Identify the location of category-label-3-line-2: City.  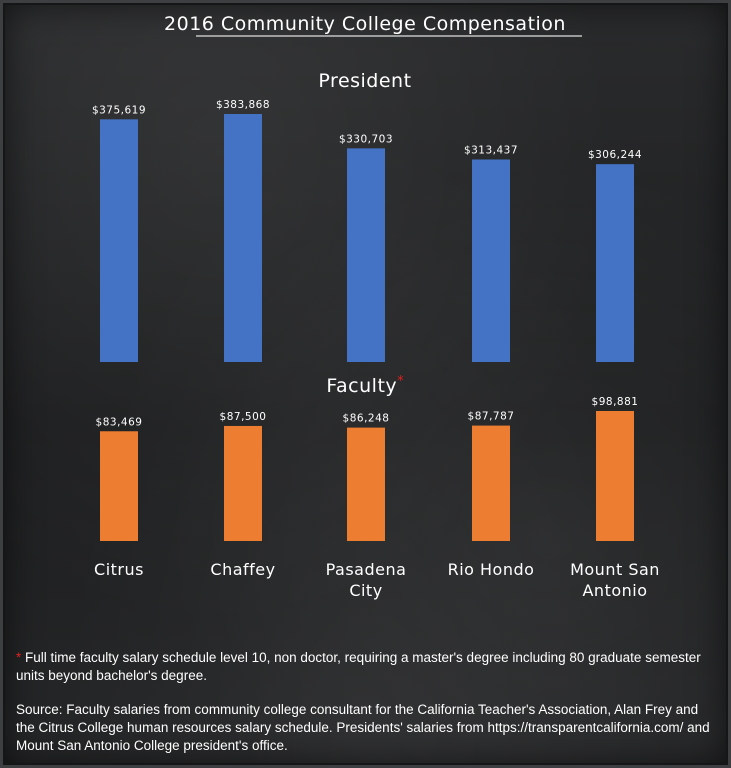
(365, 590).